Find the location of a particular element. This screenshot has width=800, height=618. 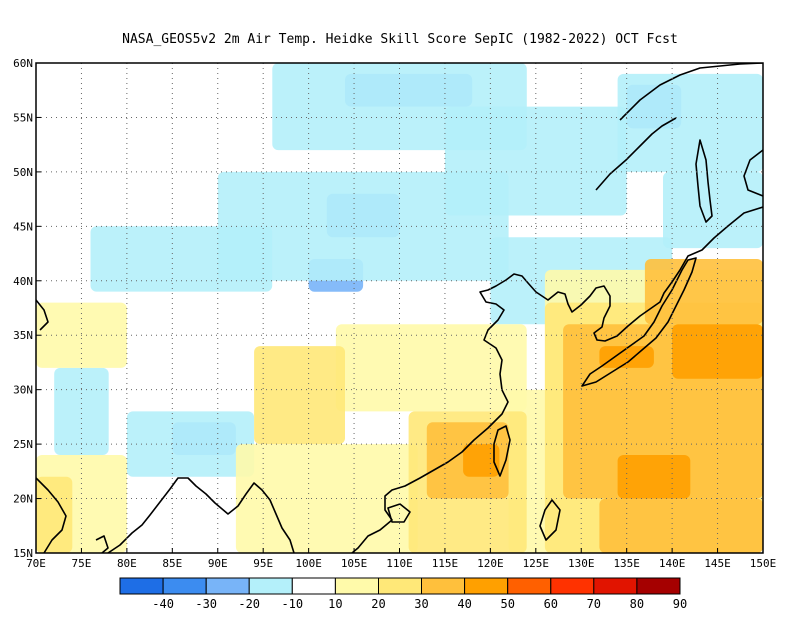

lon-tick-label: 90E is located at coordinates (218, 563).